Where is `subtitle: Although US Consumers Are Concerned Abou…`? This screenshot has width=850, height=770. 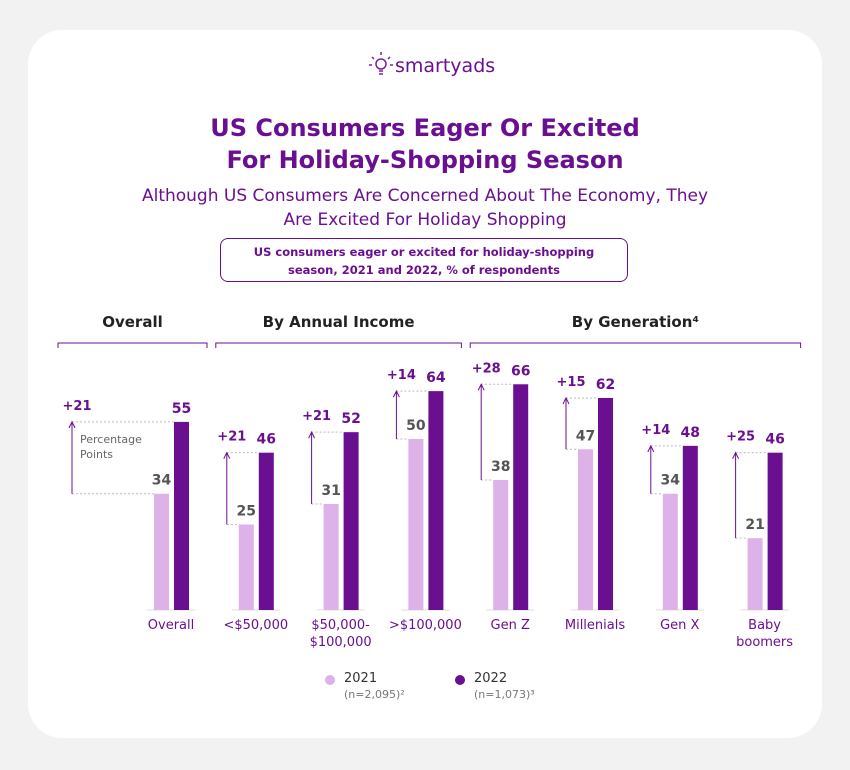
subtitle: Although US Consumers Are Concerned Abou… is located at coordinates (425, 208).